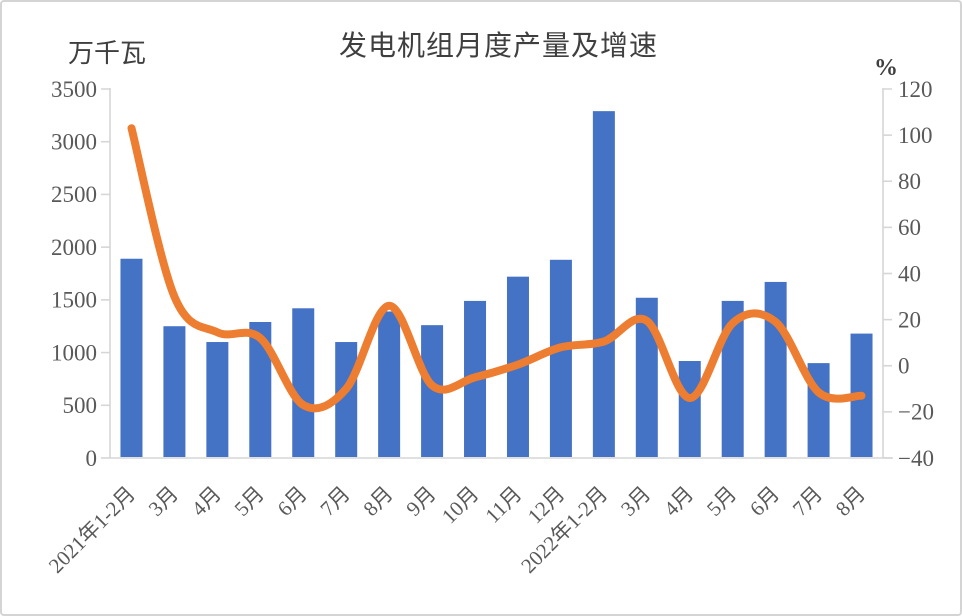 The height and width of the screenshot is (616, 962). Describe the element at coordinates (92, 530) in the screenshot. I see `x-axis-label: 2021年1-2月` at that location.